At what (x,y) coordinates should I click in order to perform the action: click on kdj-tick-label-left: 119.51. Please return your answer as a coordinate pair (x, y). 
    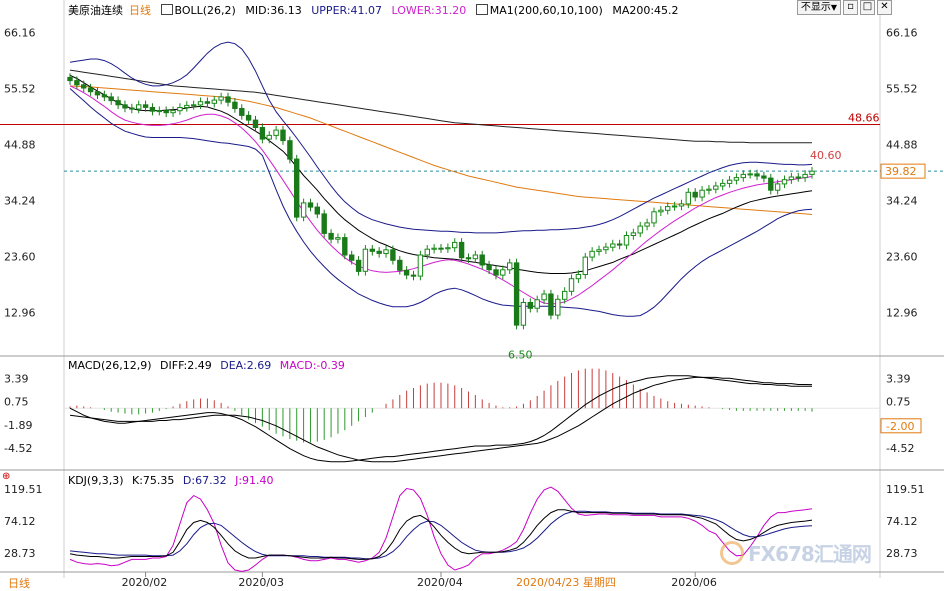
    Looking at the image, I should click on (23, 489).